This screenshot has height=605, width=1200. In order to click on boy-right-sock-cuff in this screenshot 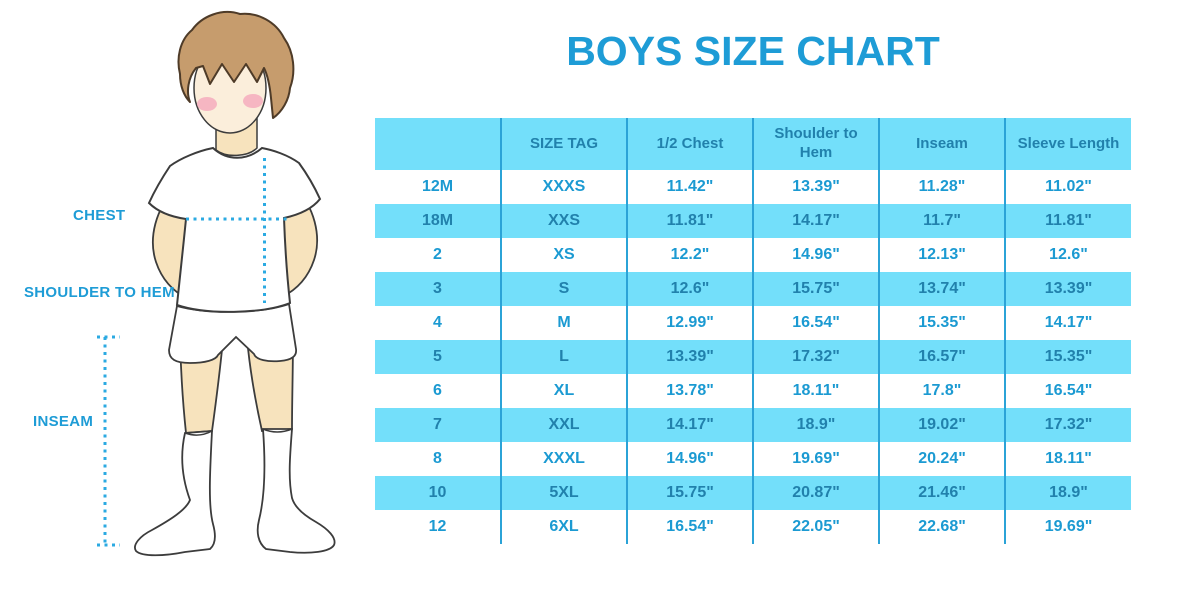, I will do `click(277, 430)`.